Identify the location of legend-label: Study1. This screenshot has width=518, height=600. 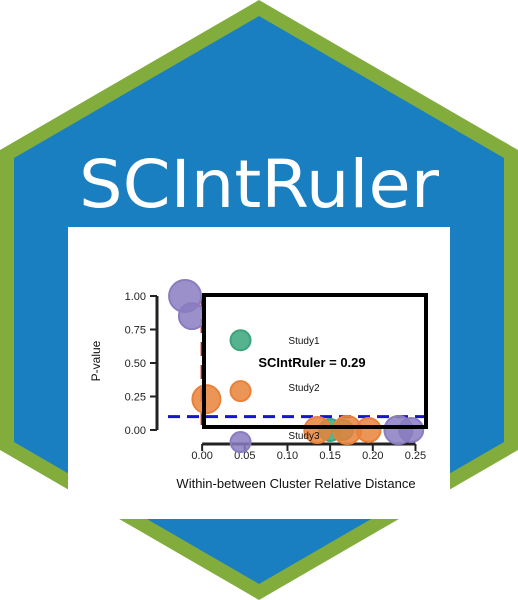
(304, 341).